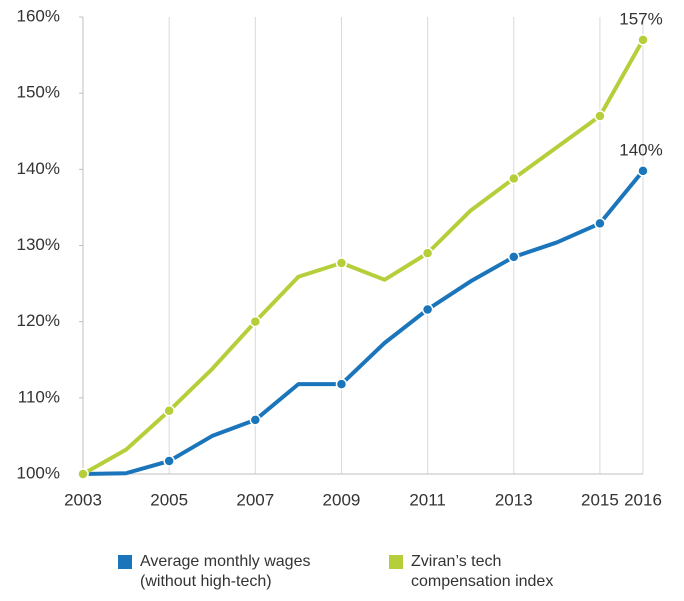  I want to click on x-tick-label: 2007, so click(255, 499).